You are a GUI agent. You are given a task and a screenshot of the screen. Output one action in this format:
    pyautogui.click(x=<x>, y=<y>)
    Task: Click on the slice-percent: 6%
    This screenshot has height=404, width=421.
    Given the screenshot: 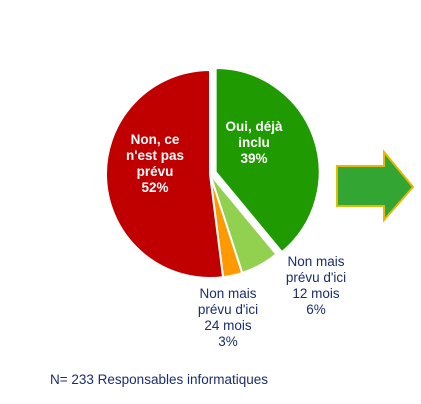 What is the action you would take?
    pyautogui.click(x=316, y=309)
    